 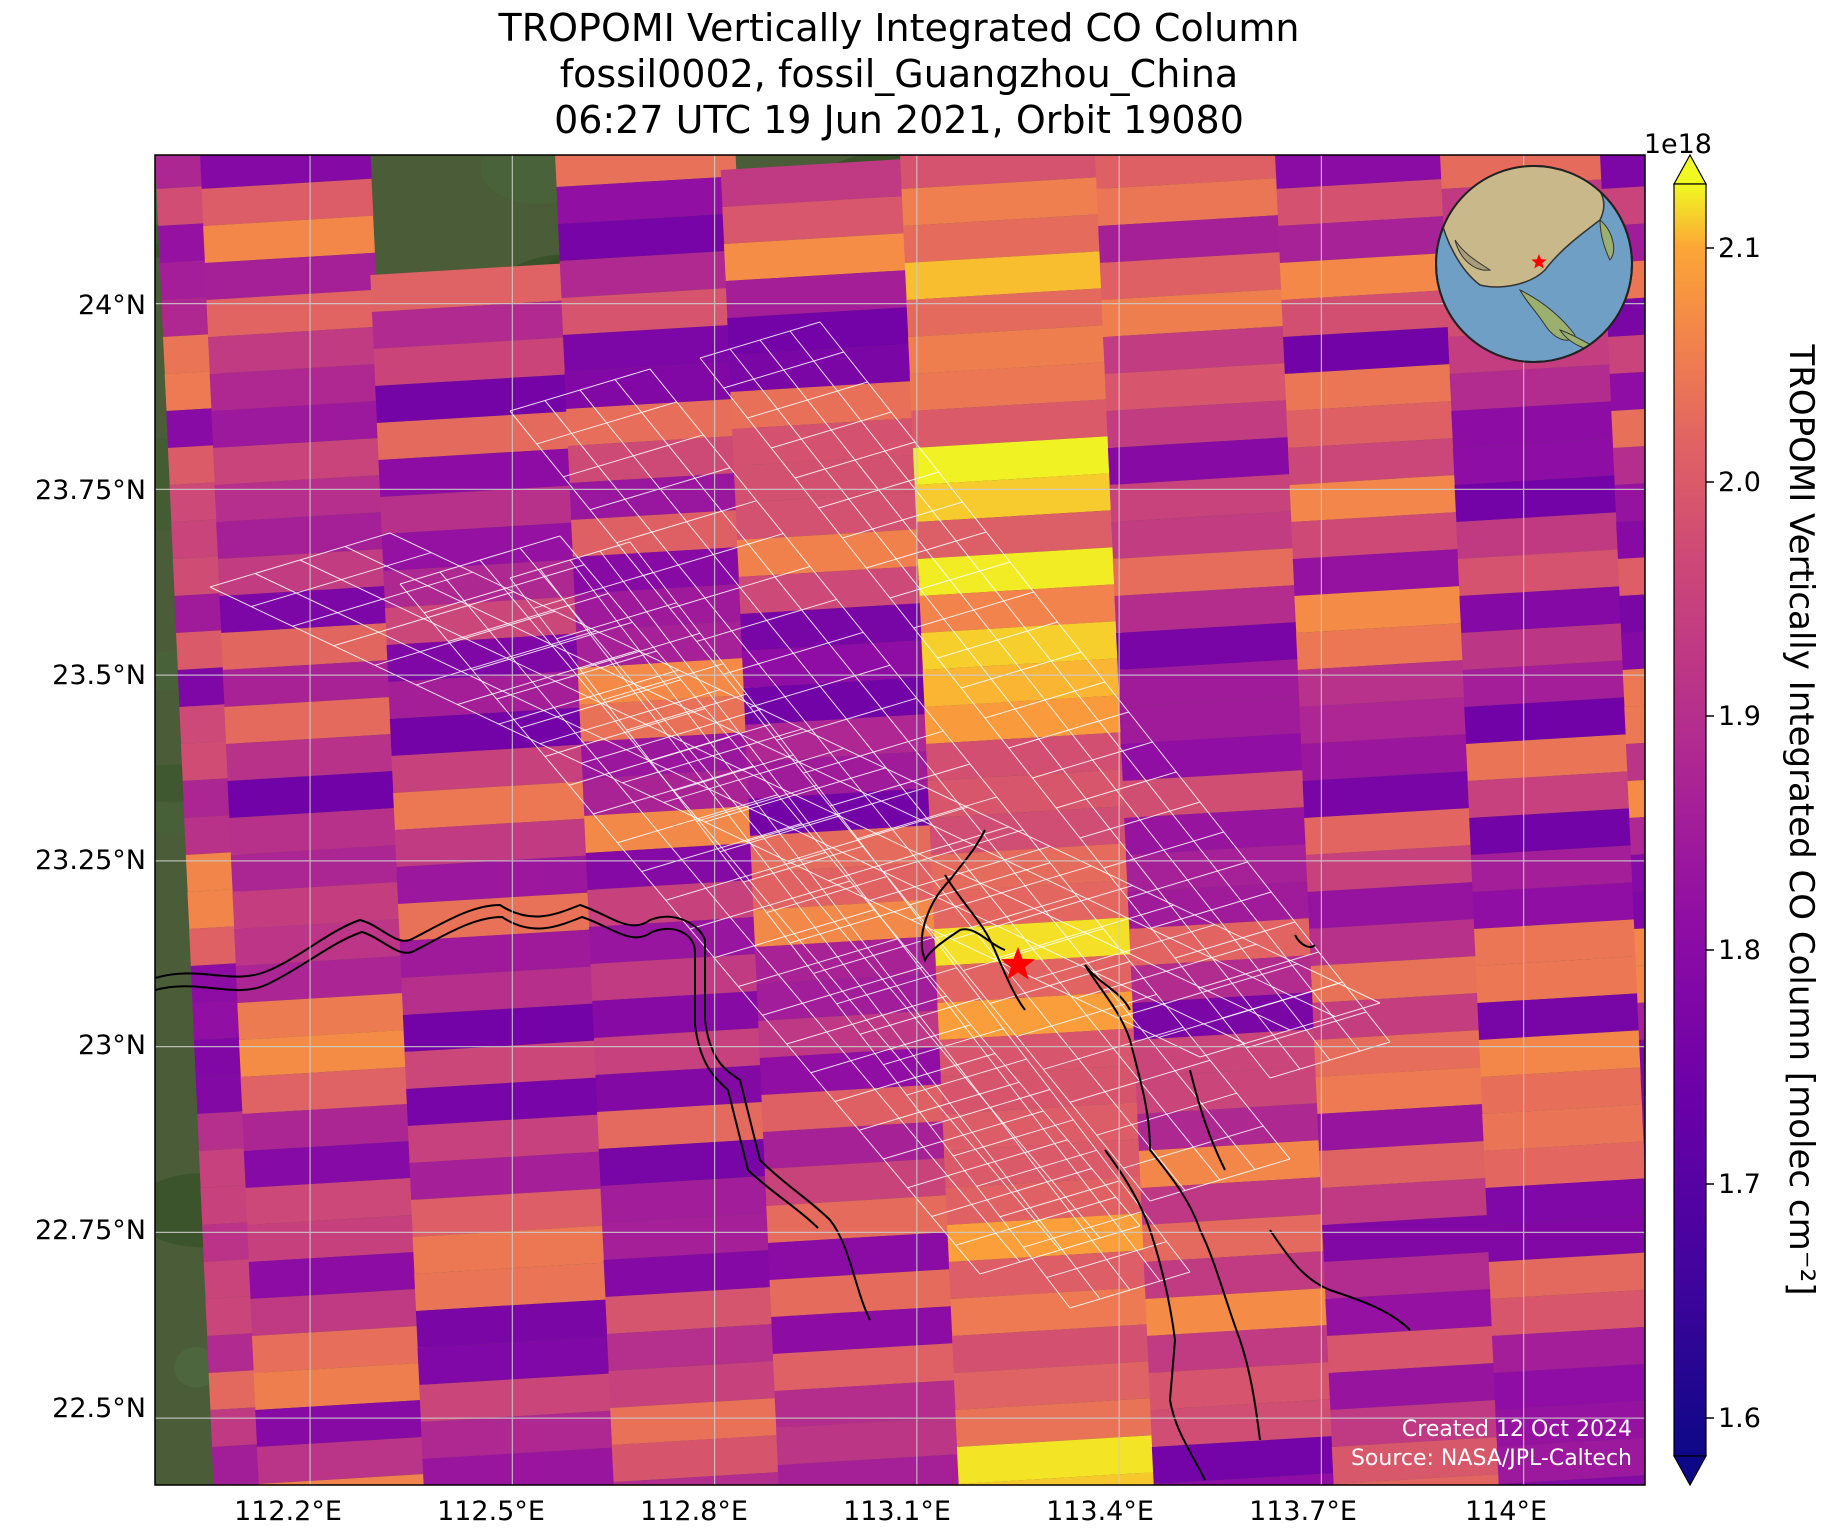 I want to click on colorbar-tick-label: 1.8, so click(x=1739, y=950).